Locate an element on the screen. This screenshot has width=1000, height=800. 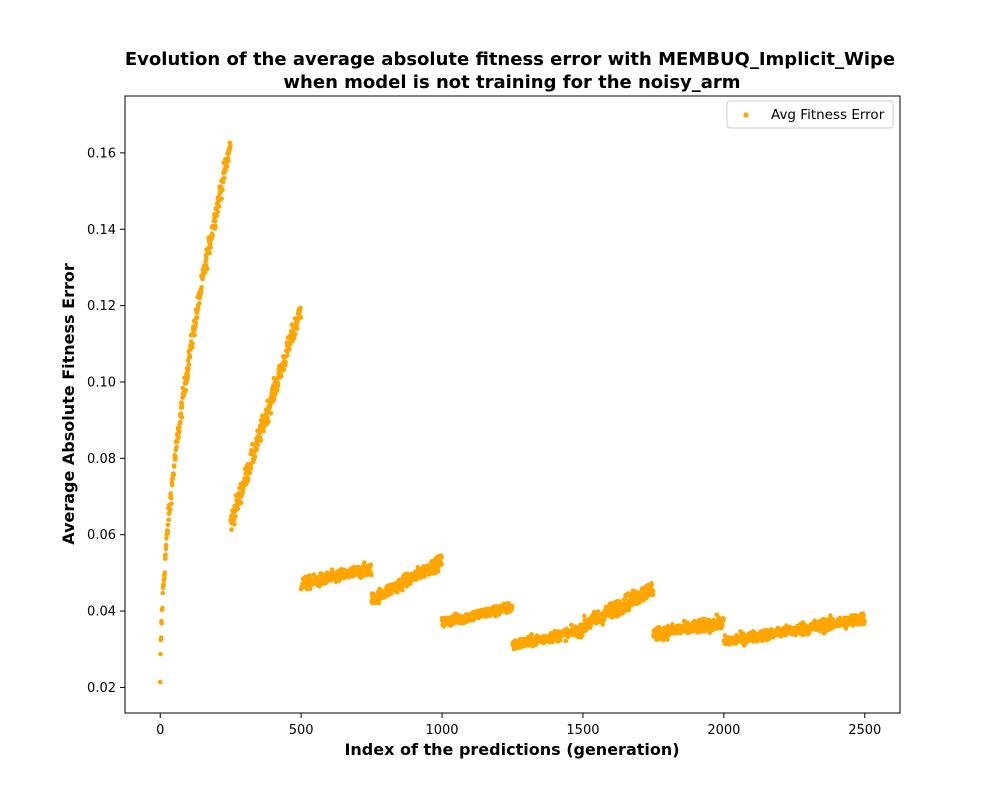
legend: Avg Fitness Error is located at coordinates (810, 114).